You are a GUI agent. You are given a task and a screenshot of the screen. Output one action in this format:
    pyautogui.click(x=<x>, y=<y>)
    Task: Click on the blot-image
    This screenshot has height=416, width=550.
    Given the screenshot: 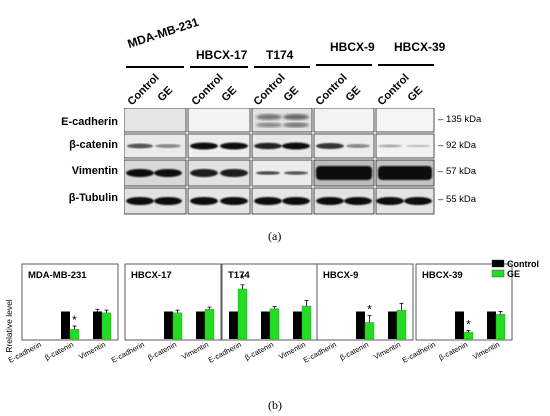 What is the action you would take?
    pyautogui.click(x=279, y=161)
    